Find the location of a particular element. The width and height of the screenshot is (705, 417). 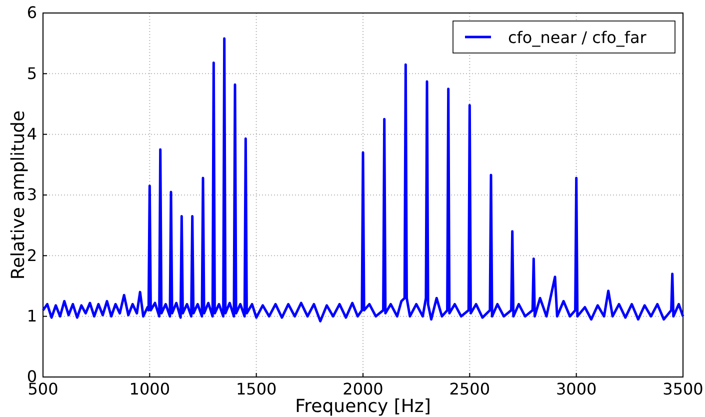

y-tick-label: 4 is located at coordinates (31, 134).